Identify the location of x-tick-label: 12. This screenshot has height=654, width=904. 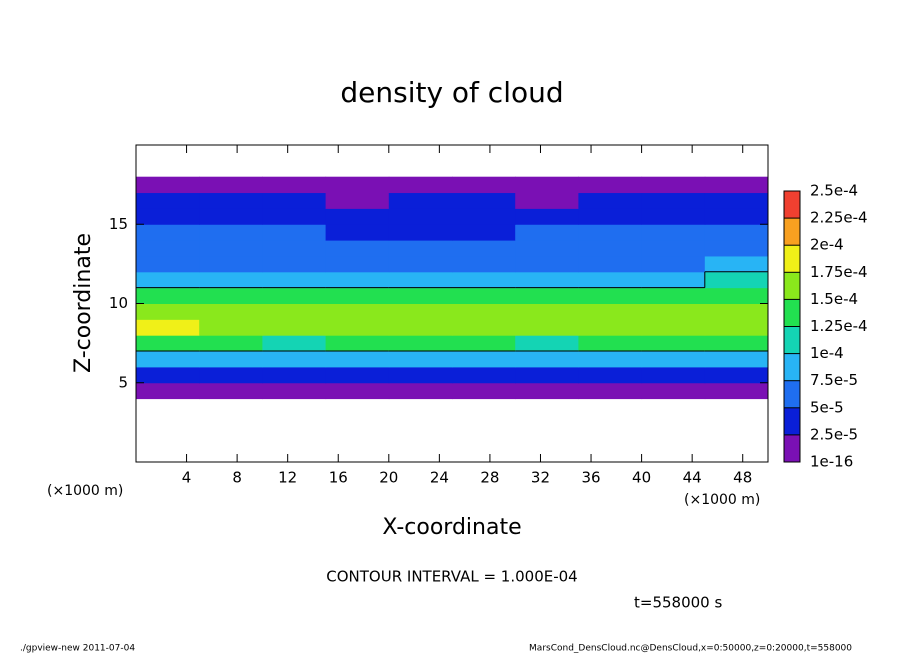
(287, 478).